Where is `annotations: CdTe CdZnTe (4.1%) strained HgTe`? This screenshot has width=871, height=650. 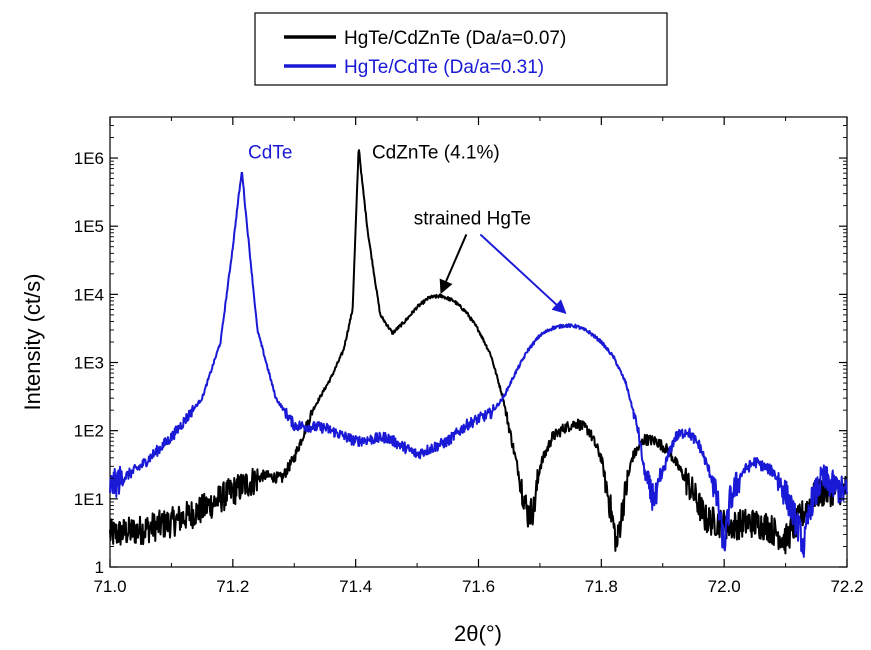 annotations: CdTe CdZnTe (4.1%) strained HgTe is located at coordinates (407, 228).